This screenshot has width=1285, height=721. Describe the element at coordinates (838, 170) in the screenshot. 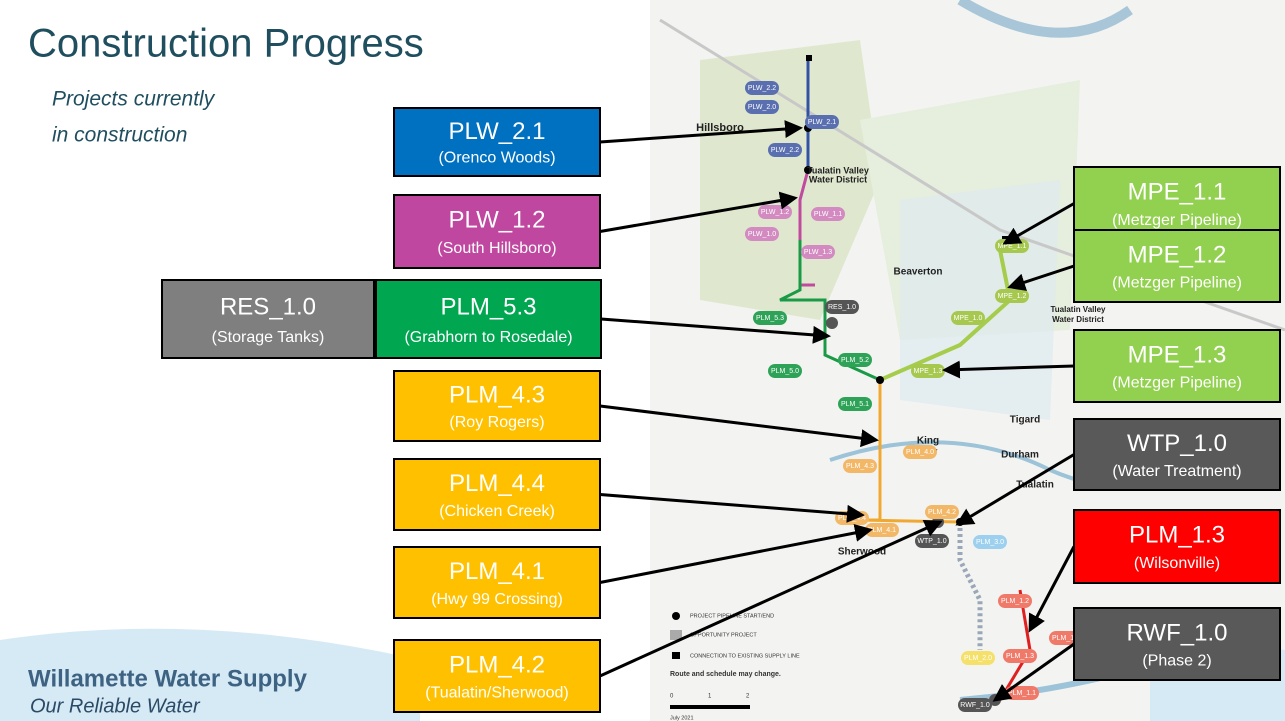

I see `place-label: Tualatin Valley` at that location.